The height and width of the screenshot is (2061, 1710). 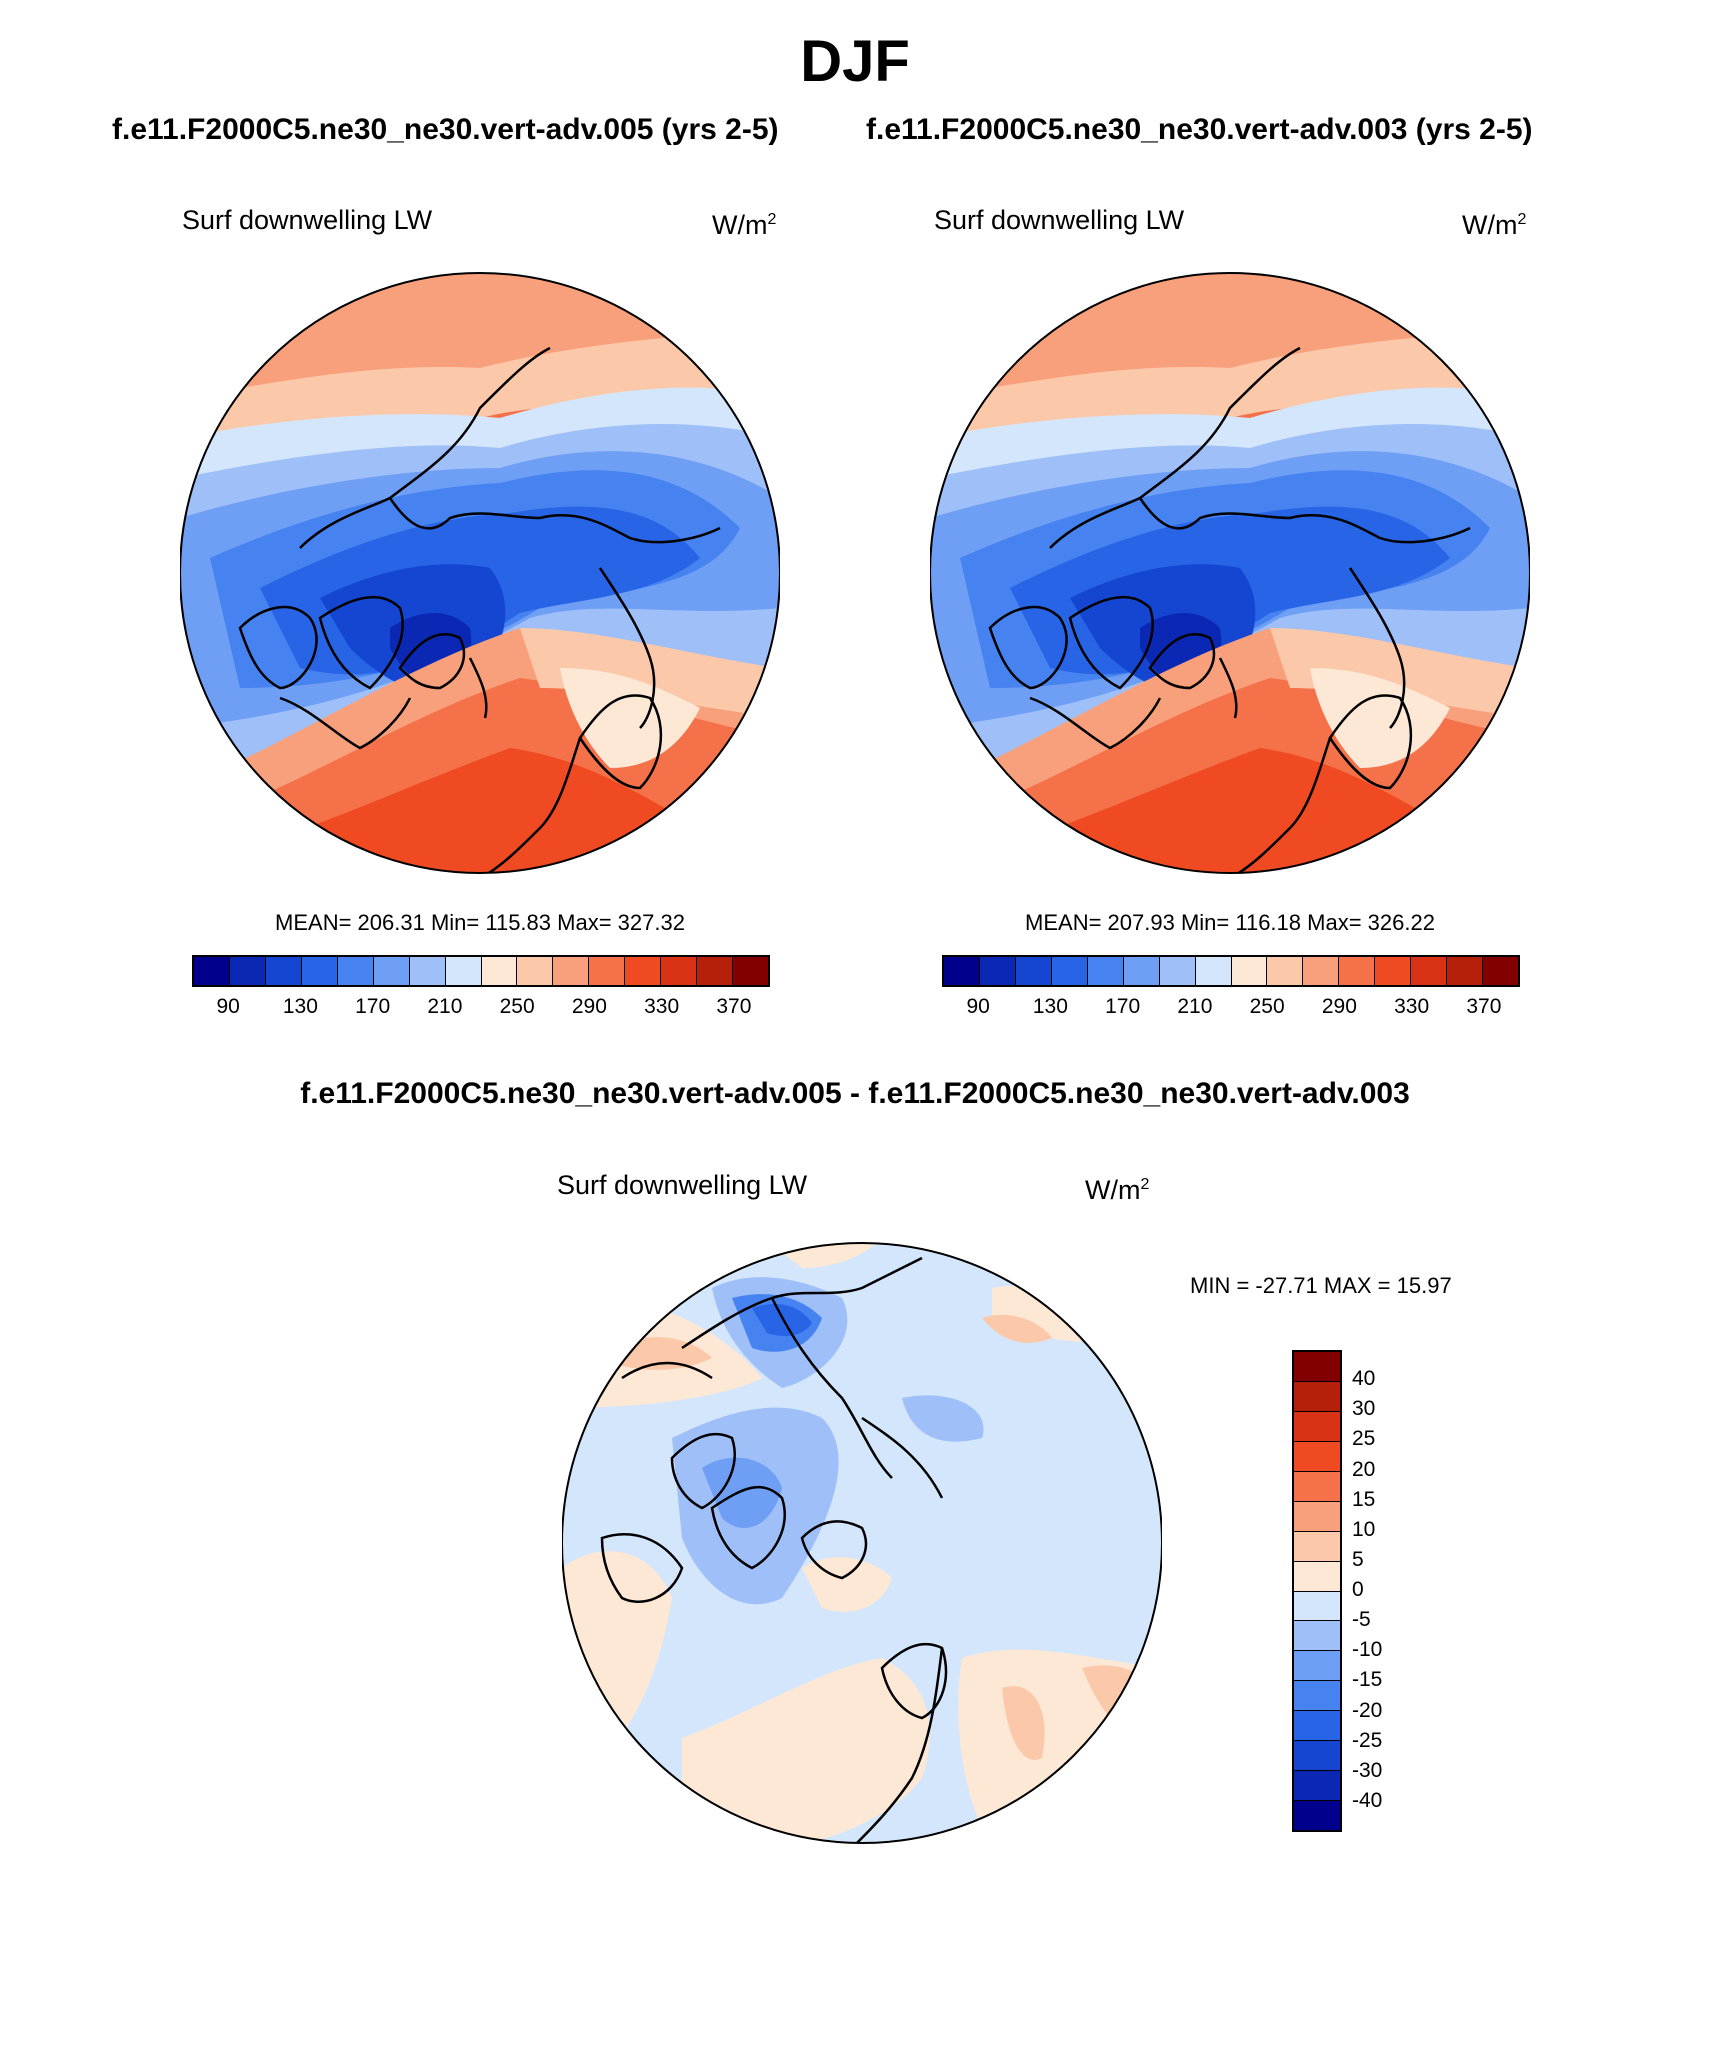 What do you see at coordinates (481, 1010) in the screenshot?
I see `panel-a-colorbar-ticks: 90 130 170 210 250 290 330 370` at bounding box center [481, 1010].